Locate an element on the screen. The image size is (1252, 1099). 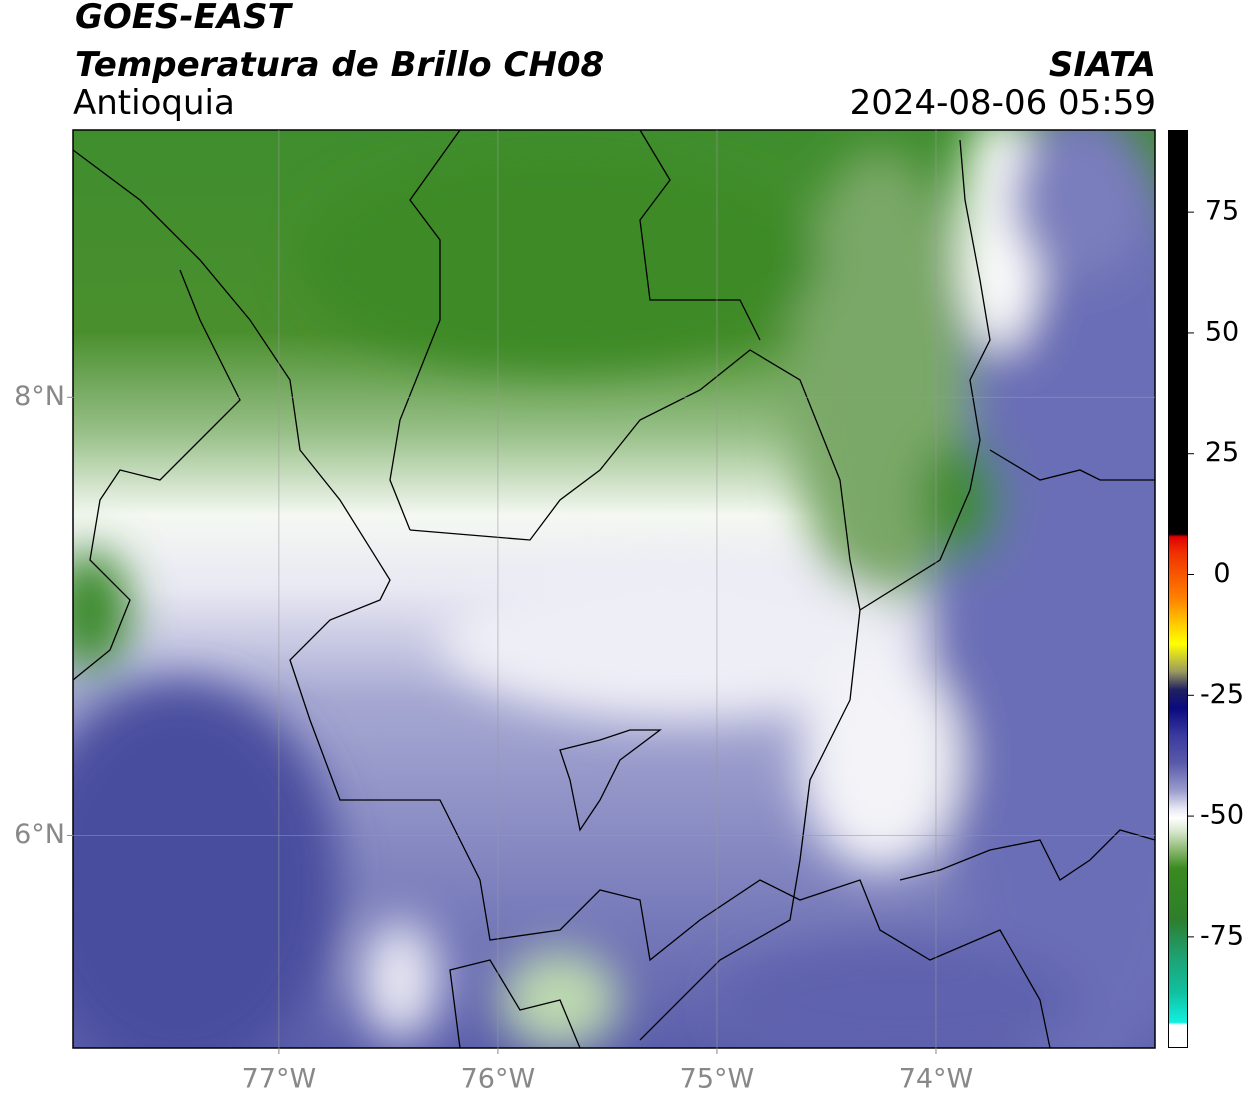
timestamp: 2024-08-06 05:59 is located at coordinates (1002, 103).